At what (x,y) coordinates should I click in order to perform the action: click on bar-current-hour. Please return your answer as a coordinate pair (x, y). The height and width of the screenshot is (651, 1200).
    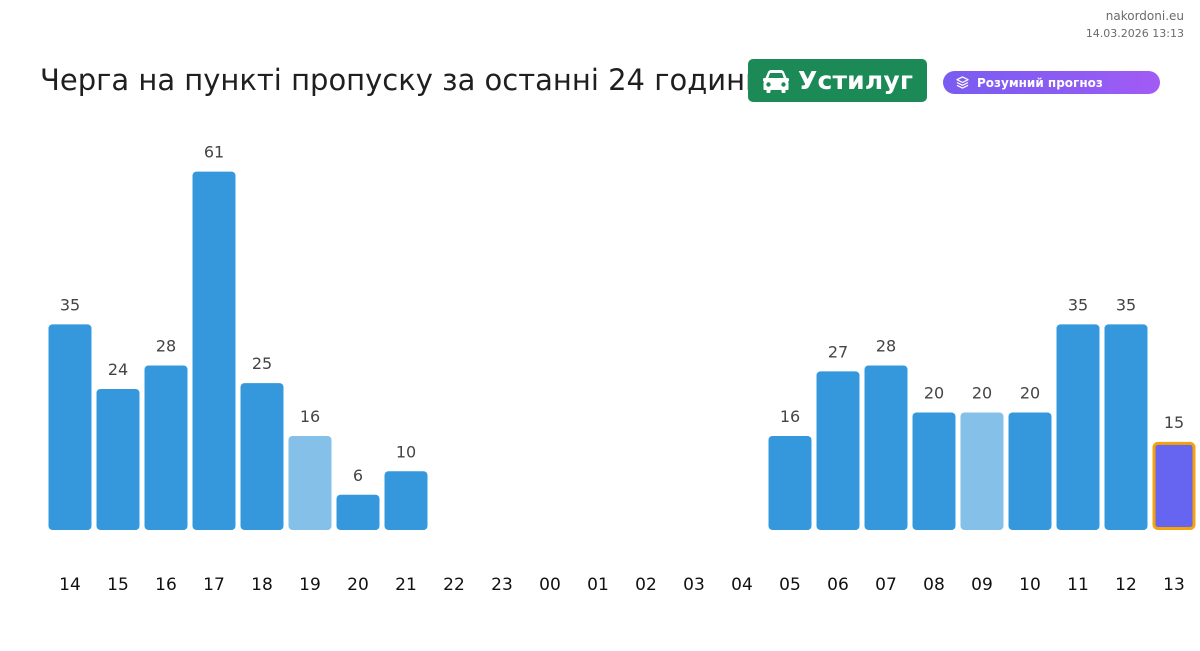
    Looking at the image, I should click on (1174, 485).